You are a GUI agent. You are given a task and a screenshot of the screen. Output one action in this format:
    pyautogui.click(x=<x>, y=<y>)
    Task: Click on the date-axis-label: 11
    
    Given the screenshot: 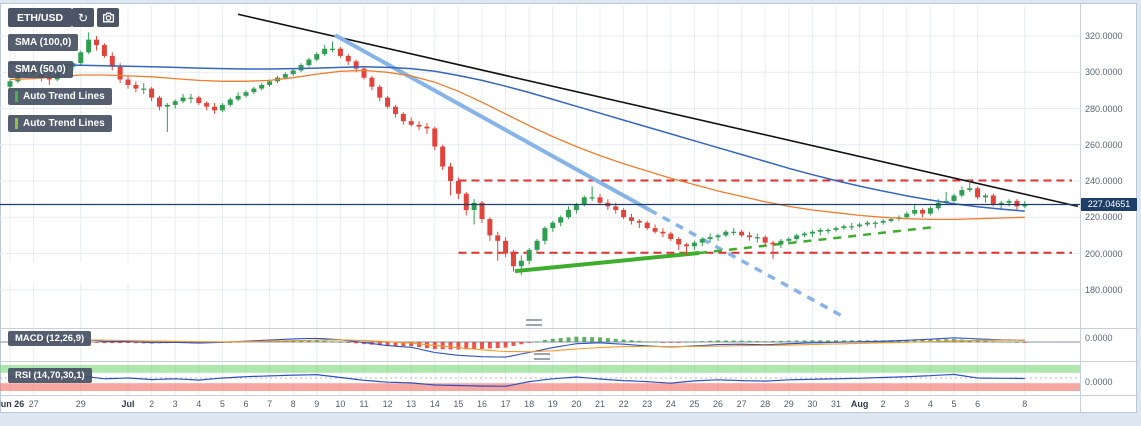 What is the action you would take?
    pyautogui.click(x=364, y=404)
    